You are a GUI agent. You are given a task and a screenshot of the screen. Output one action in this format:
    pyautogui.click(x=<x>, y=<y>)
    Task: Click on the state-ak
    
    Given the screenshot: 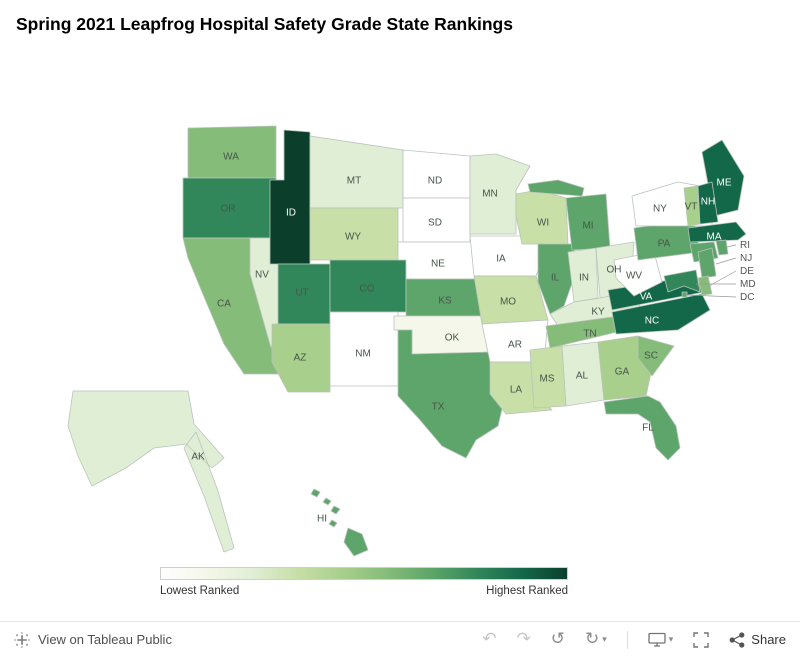 What is the action you would take?
    pyautogui.click(x=151, y=471)
    